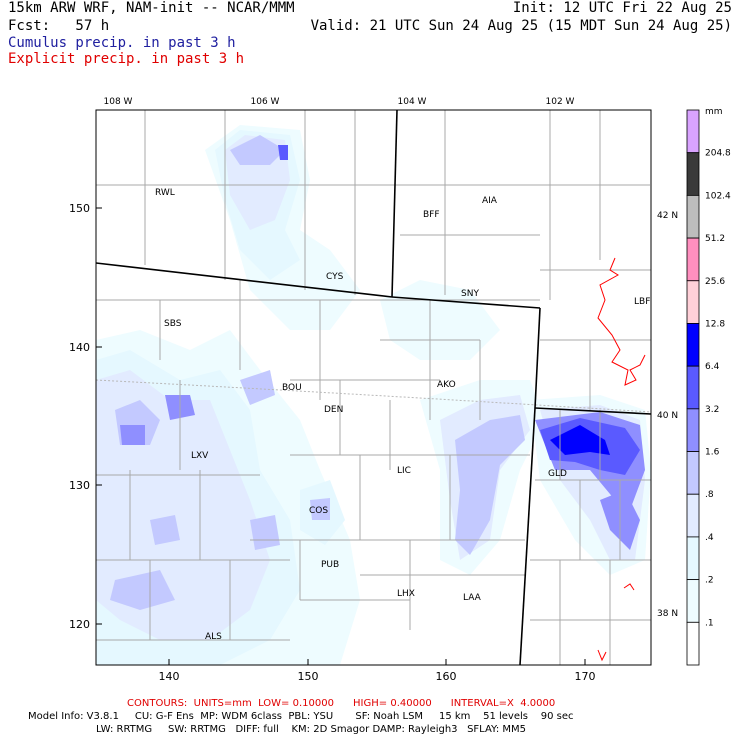 The width and height of the screenshot is (740, 740). I want to click on station-cos: COS, so click(318, 511).